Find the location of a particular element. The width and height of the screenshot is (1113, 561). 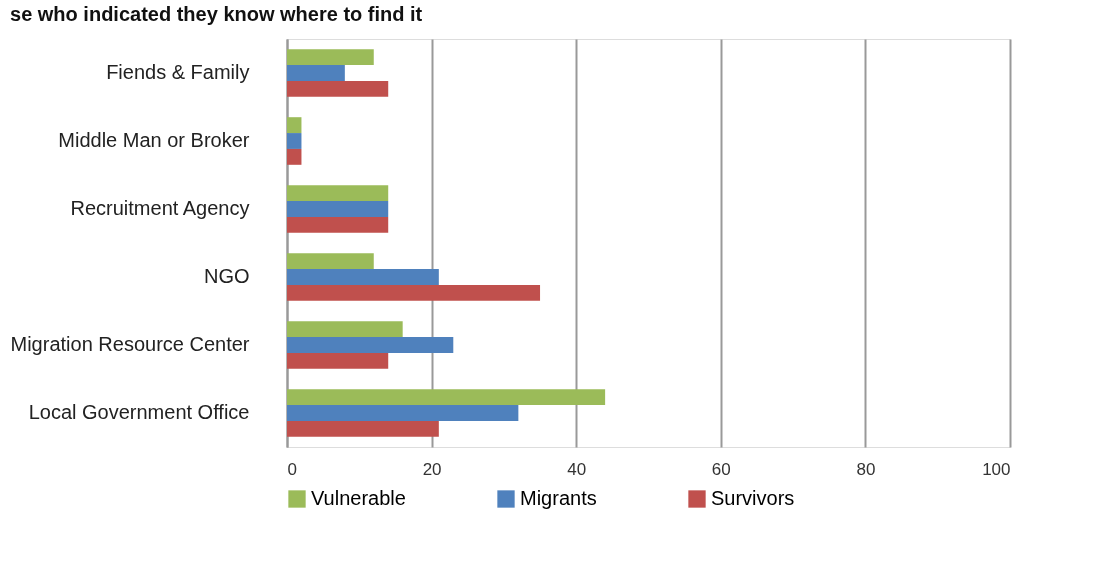

legend-label: Survivors is located at coordinates (753, 498).